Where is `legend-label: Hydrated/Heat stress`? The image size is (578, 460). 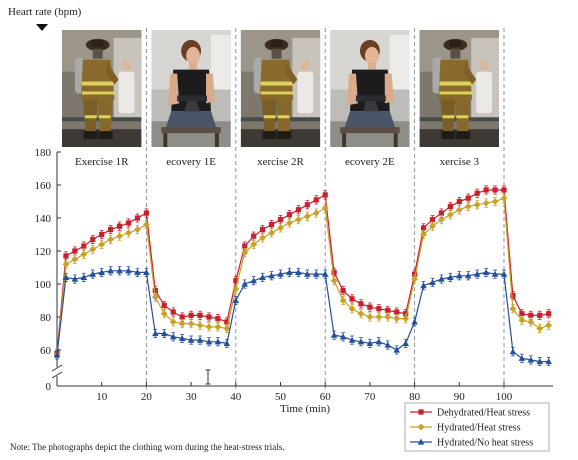
legend-label: Hydrated/Heat stress is located at coordinates (479, 428).